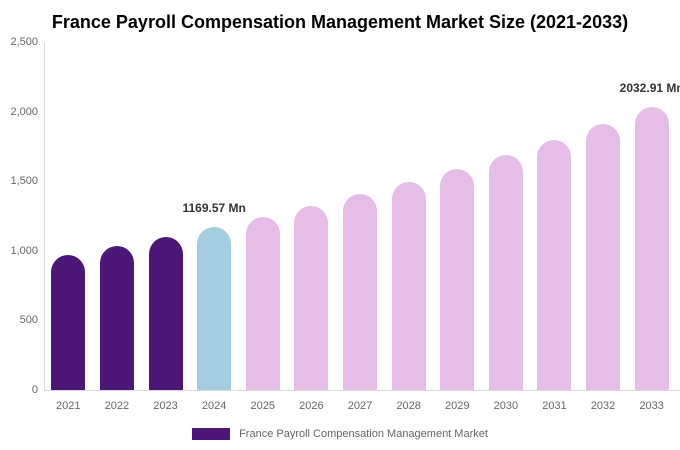 This screenshot has width=680, height=450. Describe the element at coordinates (117, 406) in the screenshot. I see `x-axis-tick-label: 2022` at that location.